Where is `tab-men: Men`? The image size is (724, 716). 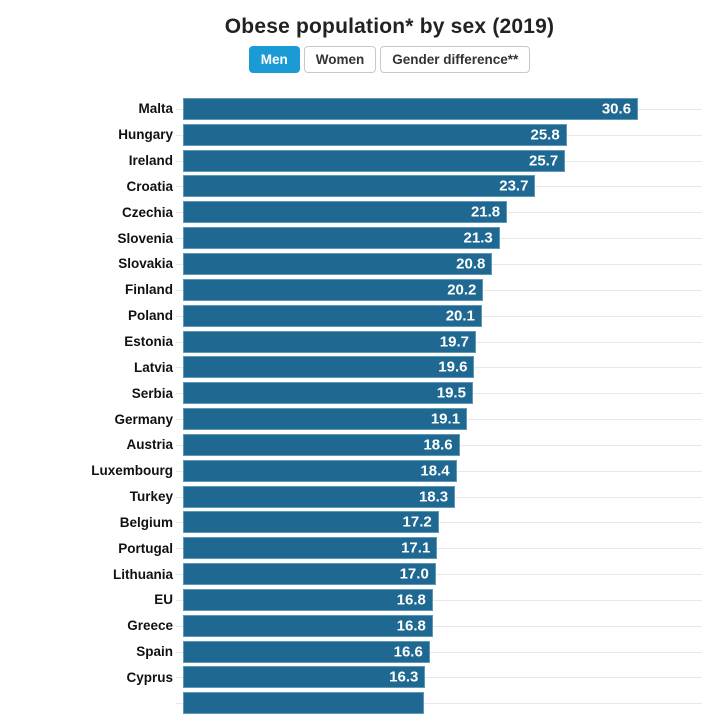
tab-men: Men is located at coordinates (274, 59).